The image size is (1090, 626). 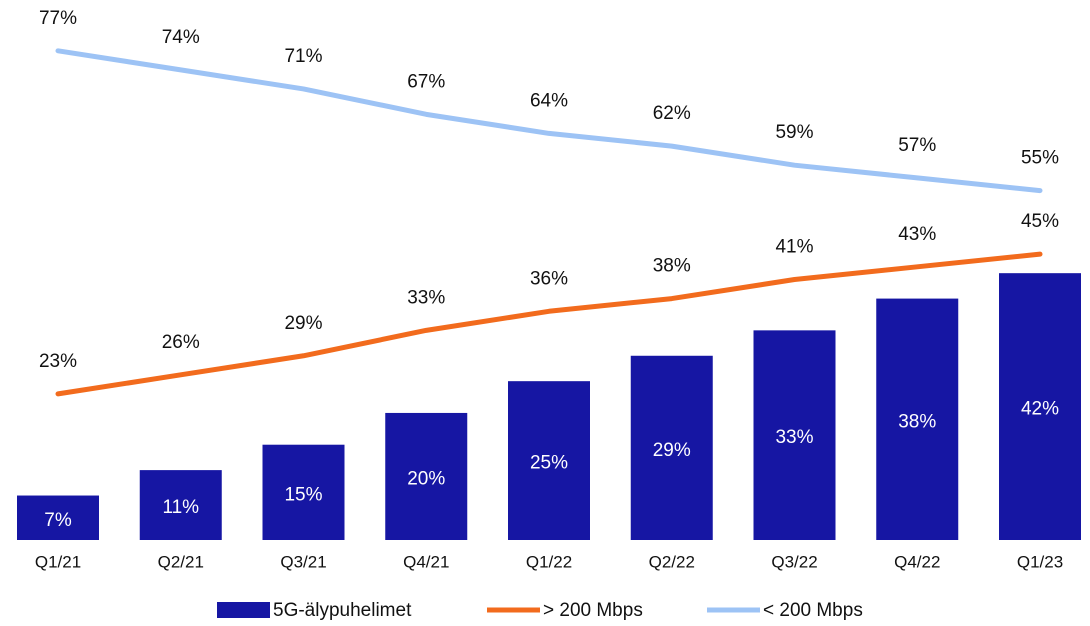 I want to click on data-label: 57%, so click(x=917, y=145).